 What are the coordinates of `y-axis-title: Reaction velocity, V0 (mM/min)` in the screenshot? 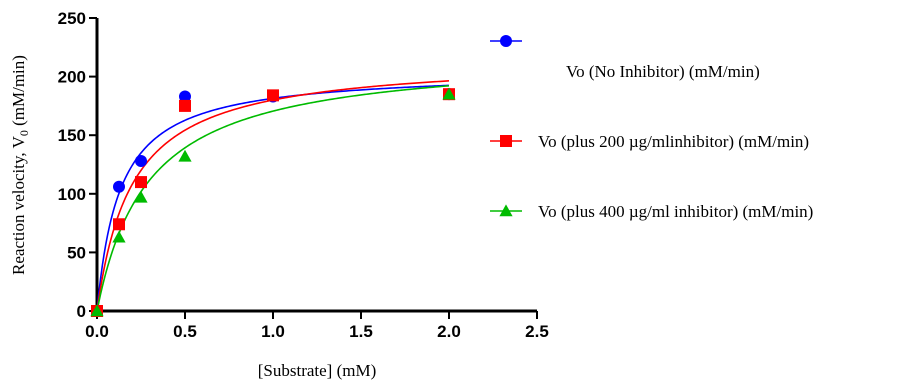 It's located at (20, 165).